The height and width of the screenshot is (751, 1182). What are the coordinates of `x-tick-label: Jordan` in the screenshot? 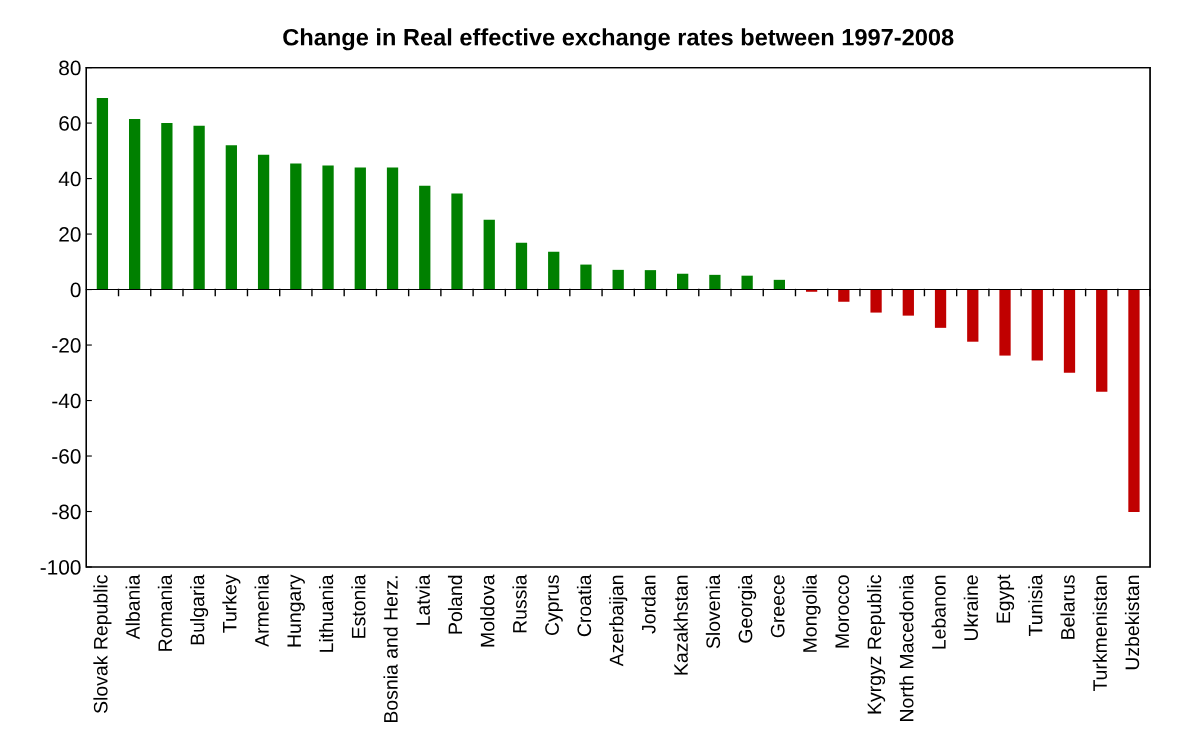 It's located at (648, 604).